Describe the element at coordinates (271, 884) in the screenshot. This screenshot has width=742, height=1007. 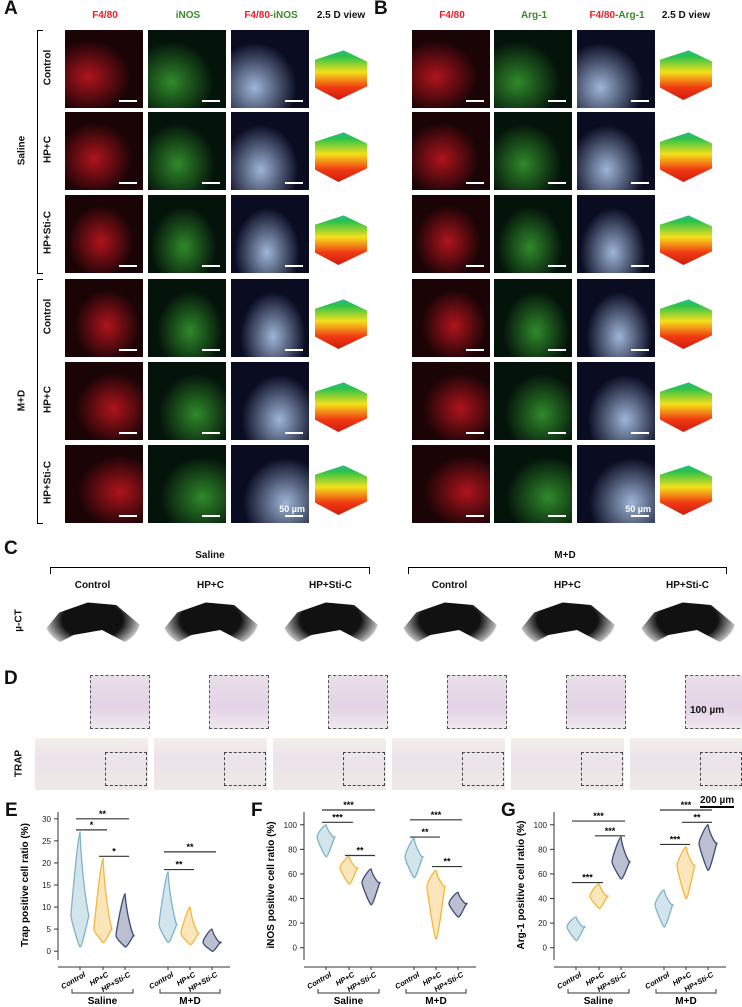
I see `y-axis-label: iNOS positive cell ratio (%)` at that location.